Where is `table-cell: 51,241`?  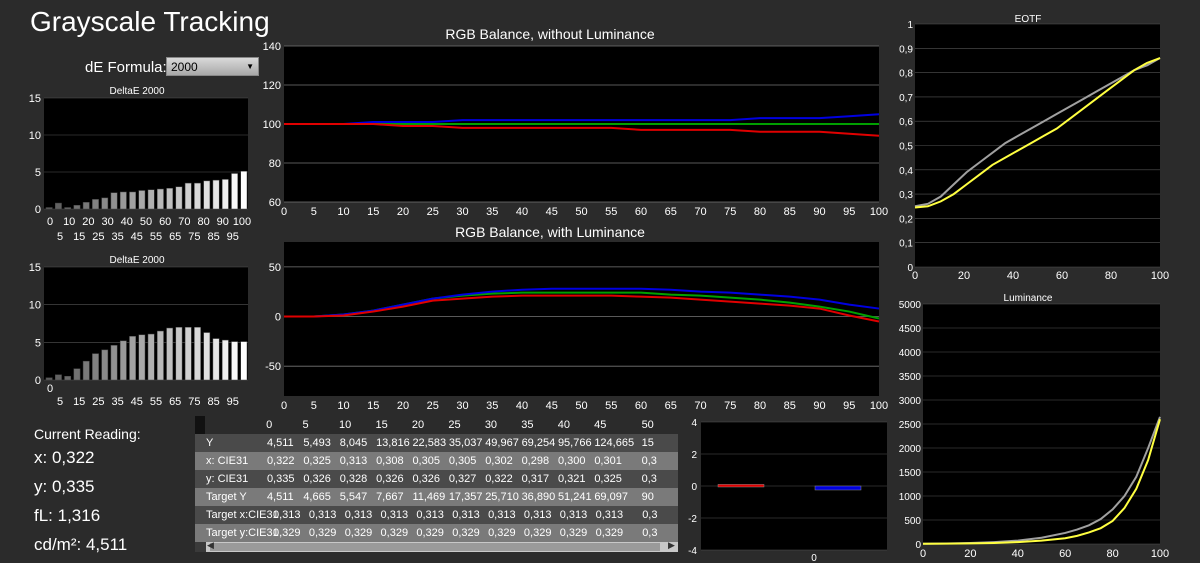 table-cell: 51,241 is located at coordinates (574, 497).